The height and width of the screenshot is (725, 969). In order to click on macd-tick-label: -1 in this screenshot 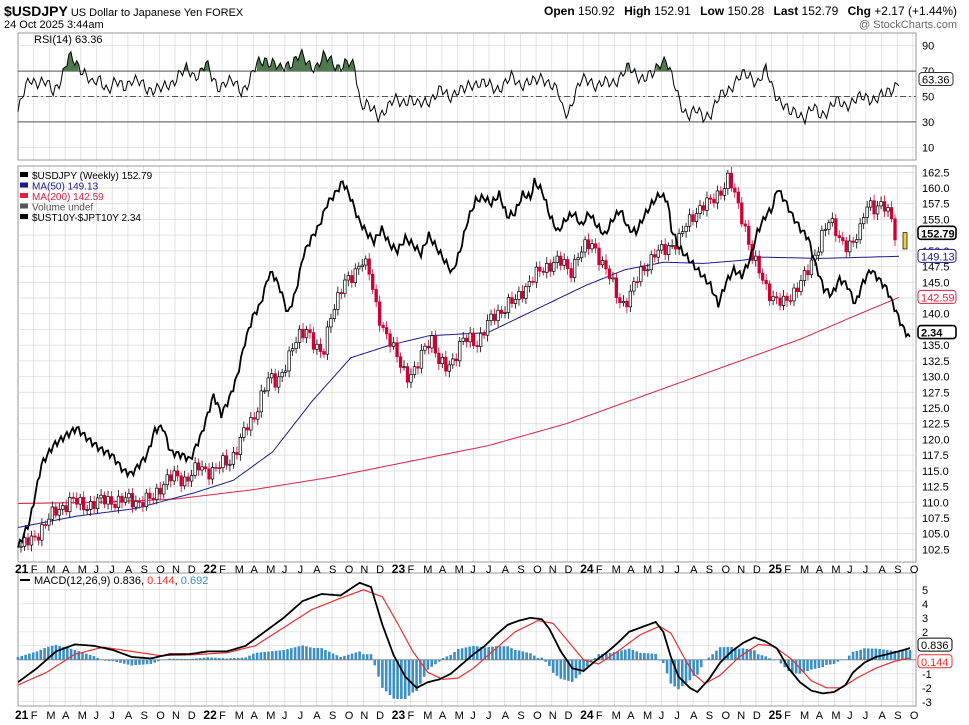, I will do `click(927, 675)`.